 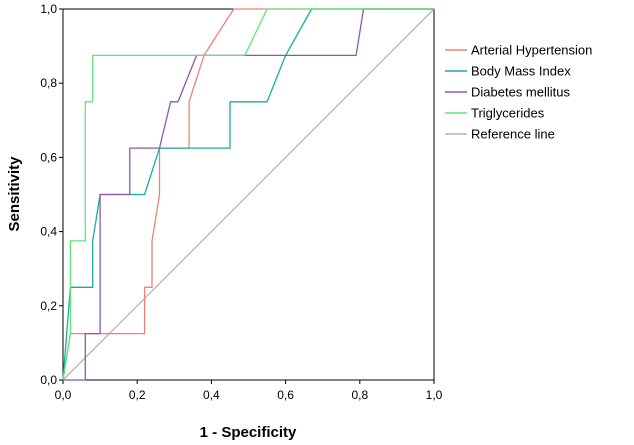 I want to click on x-tick-label: 0,0, so click(x=63, y=395).